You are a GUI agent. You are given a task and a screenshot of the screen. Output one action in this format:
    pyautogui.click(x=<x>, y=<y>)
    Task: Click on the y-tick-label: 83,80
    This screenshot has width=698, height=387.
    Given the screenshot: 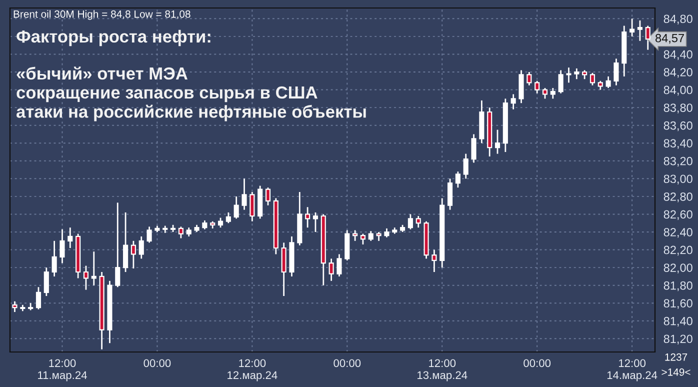 What is the action you would take?
    pyautogui.click(x=678, y=109)
    